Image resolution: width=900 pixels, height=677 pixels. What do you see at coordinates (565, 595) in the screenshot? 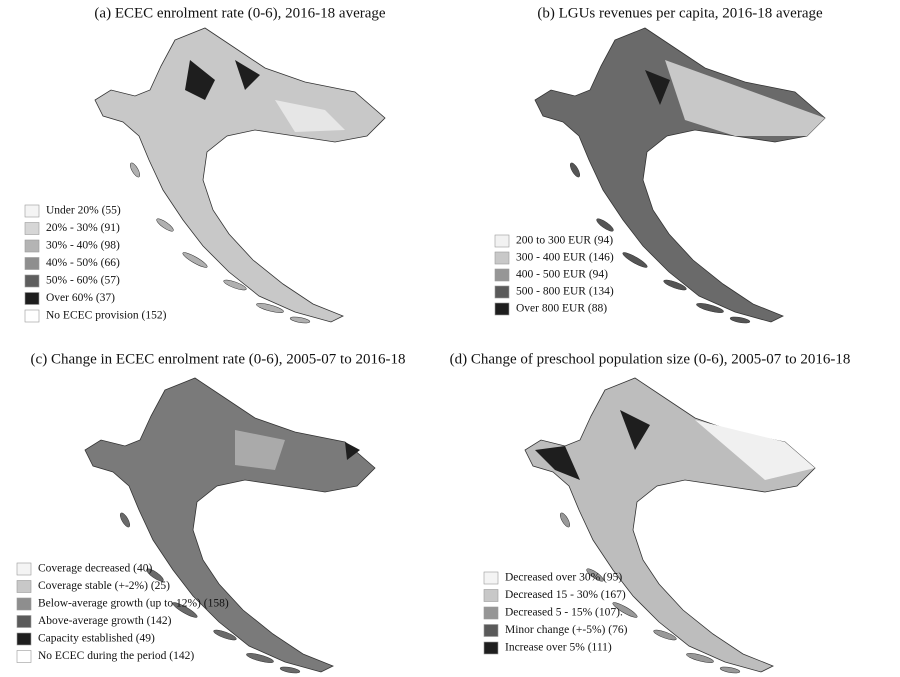
I see `legend-label: Decreased 15 - 30% (167)` at bounding box center [565, 595].